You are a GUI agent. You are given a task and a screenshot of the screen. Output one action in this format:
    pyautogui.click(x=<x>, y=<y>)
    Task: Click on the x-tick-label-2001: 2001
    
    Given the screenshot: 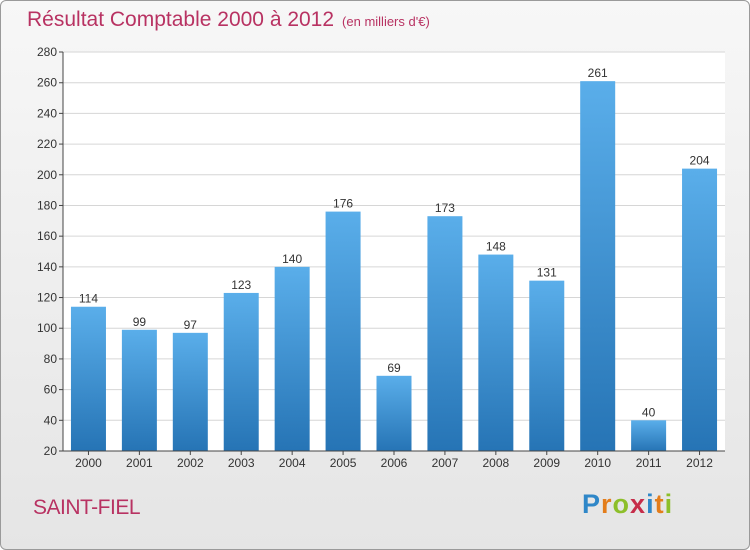 What is the action you would take?
    pyautogui.click(x=139, y=463)
    